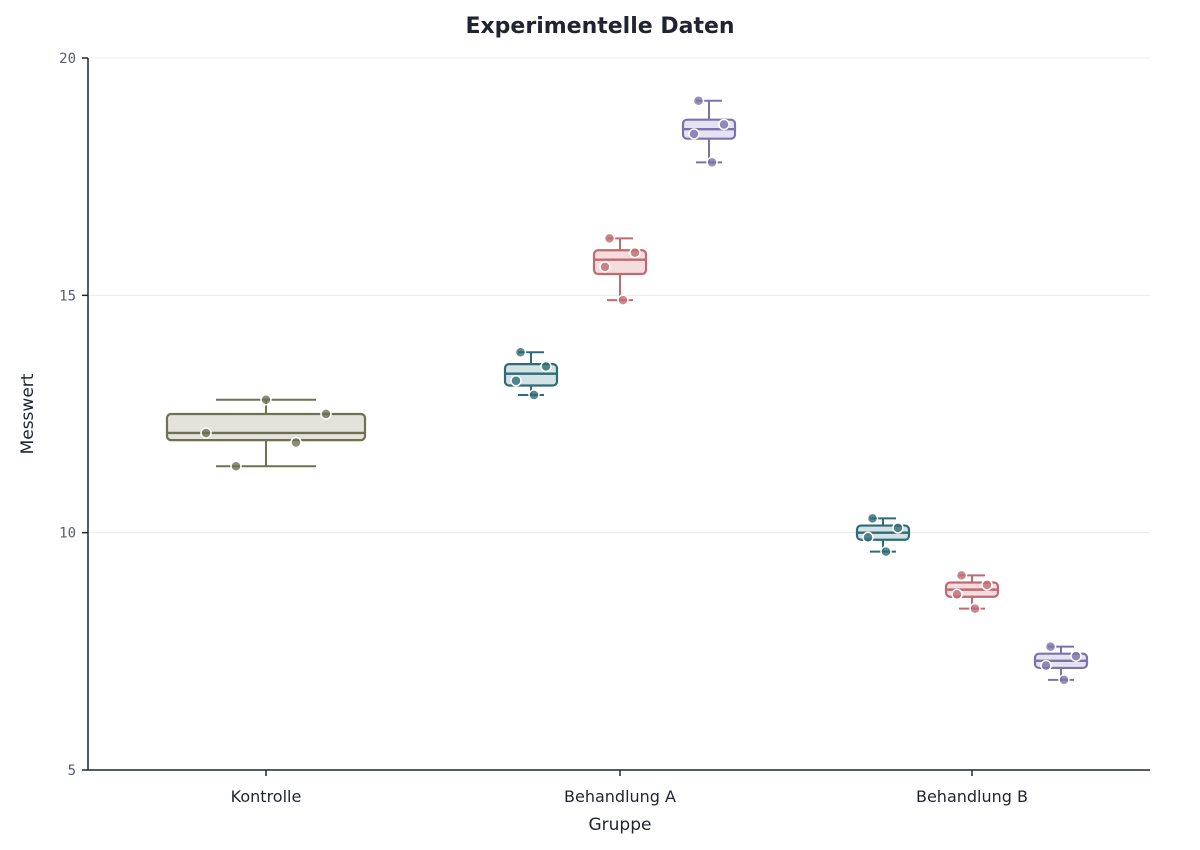  Describe the element at coordinates (67, 59) in the screenshot. I see `y-tick-label: 20` at that location.